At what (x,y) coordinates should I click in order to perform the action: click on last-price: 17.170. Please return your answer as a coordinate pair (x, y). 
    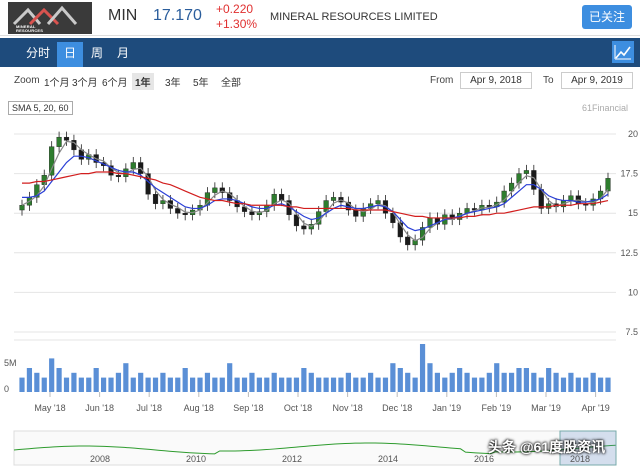
    Looking at the image, I should click on (177, 15).